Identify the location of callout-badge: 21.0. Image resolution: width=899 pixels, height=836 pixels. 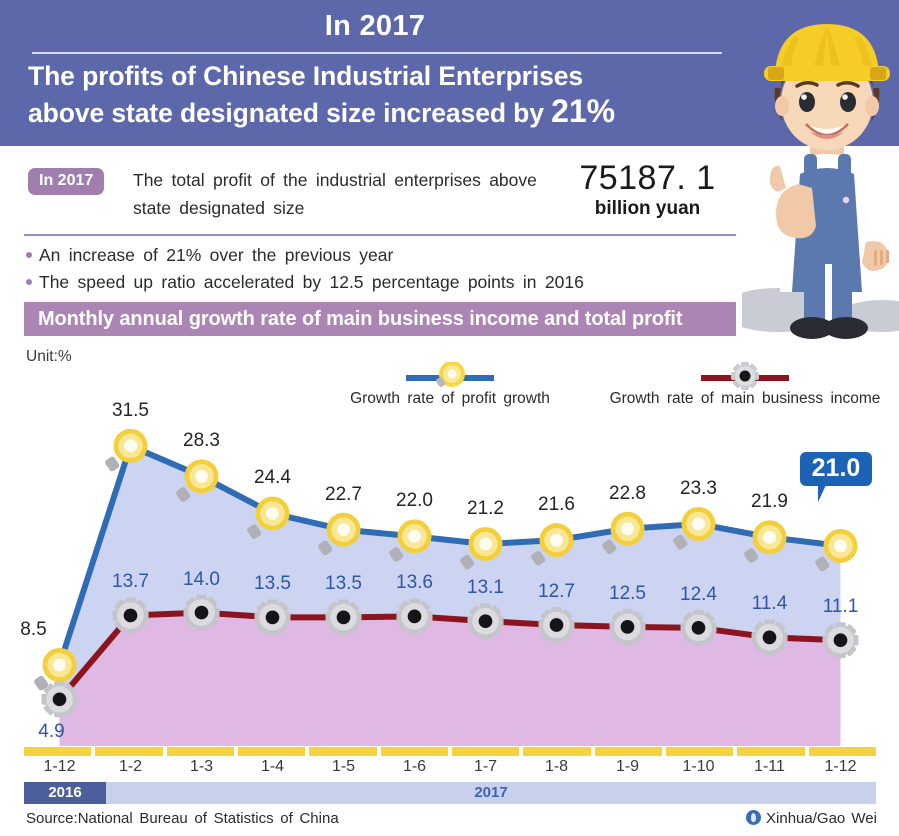
(836, 469).